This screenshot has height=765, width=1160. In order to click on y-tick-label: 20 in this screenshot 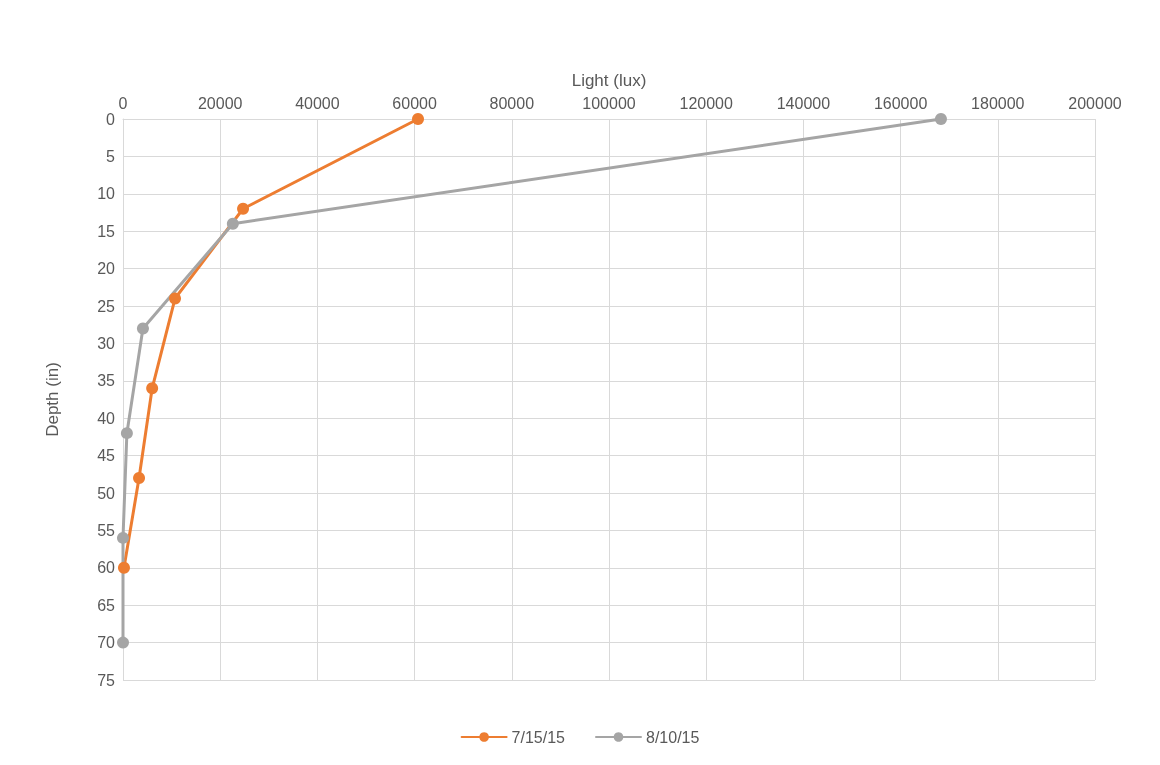, I will do `click(106, 269)`.